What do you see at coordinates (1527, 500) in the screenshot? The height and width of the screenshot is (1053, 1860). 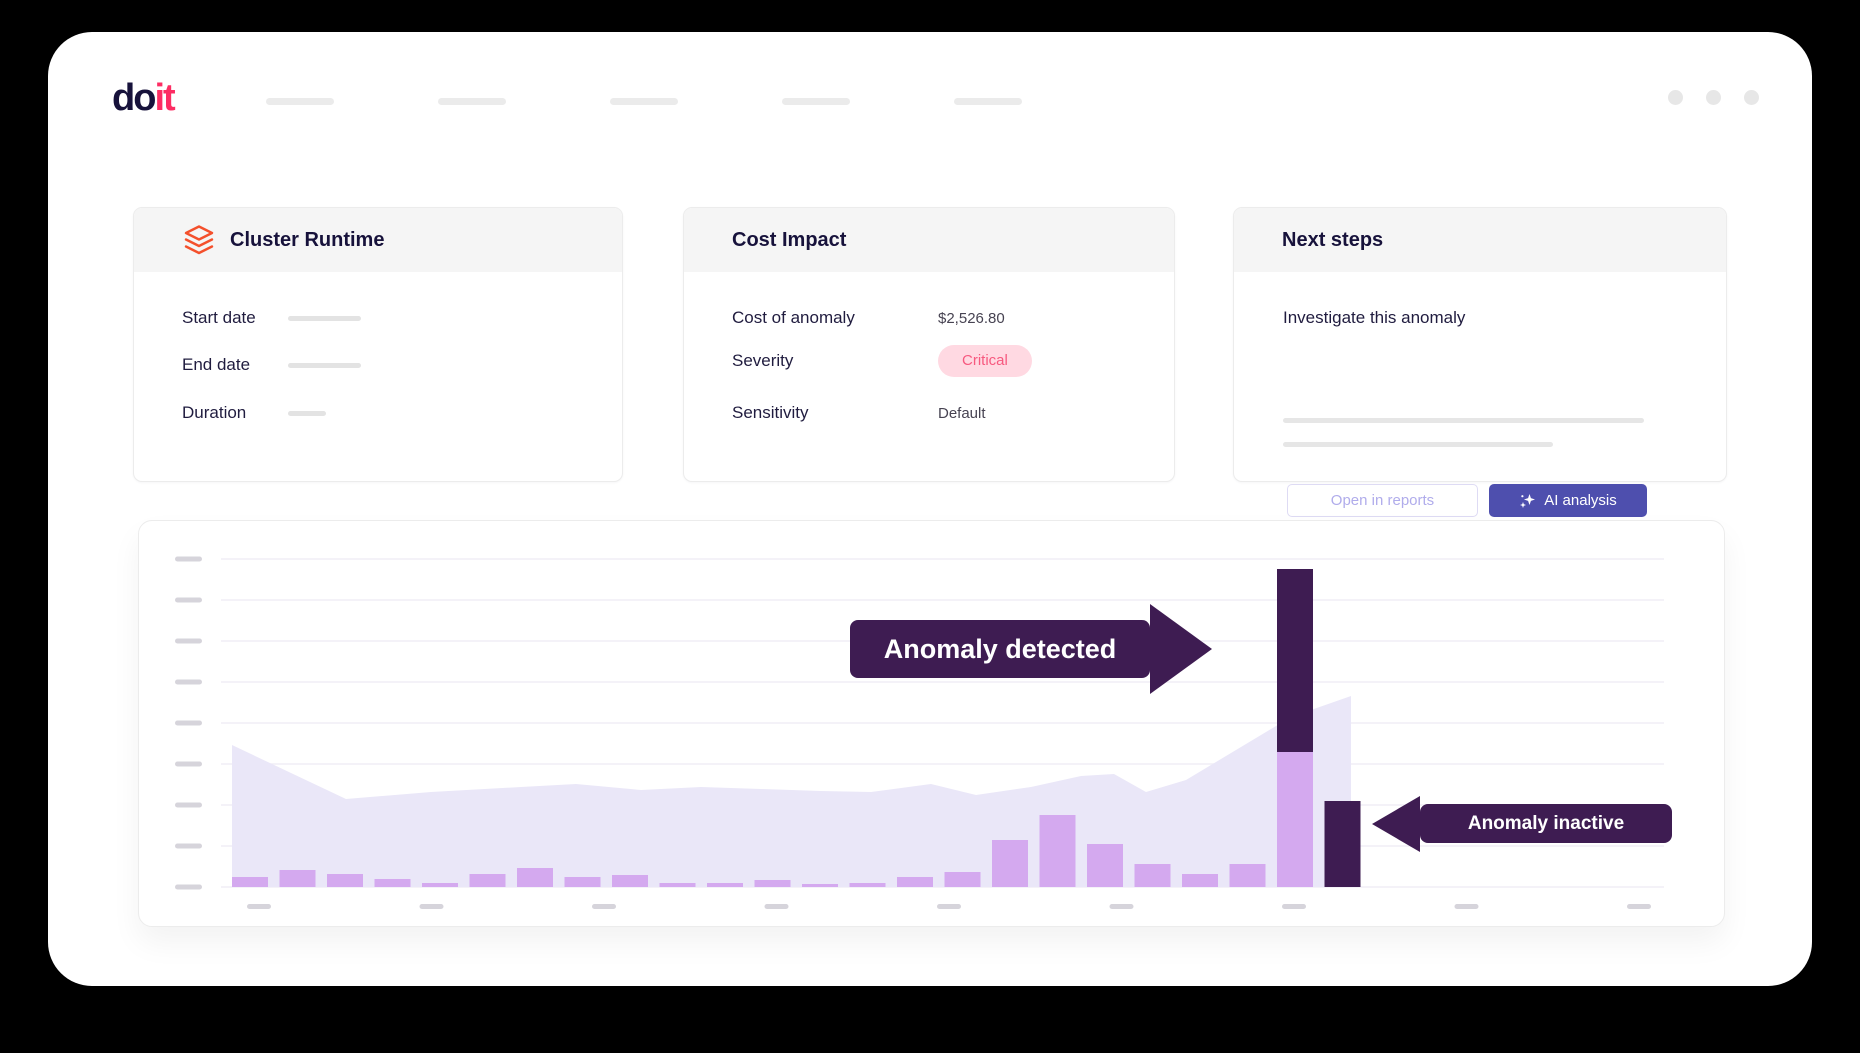 I see `sparkle-icon` at bounding box center [1527, 500].